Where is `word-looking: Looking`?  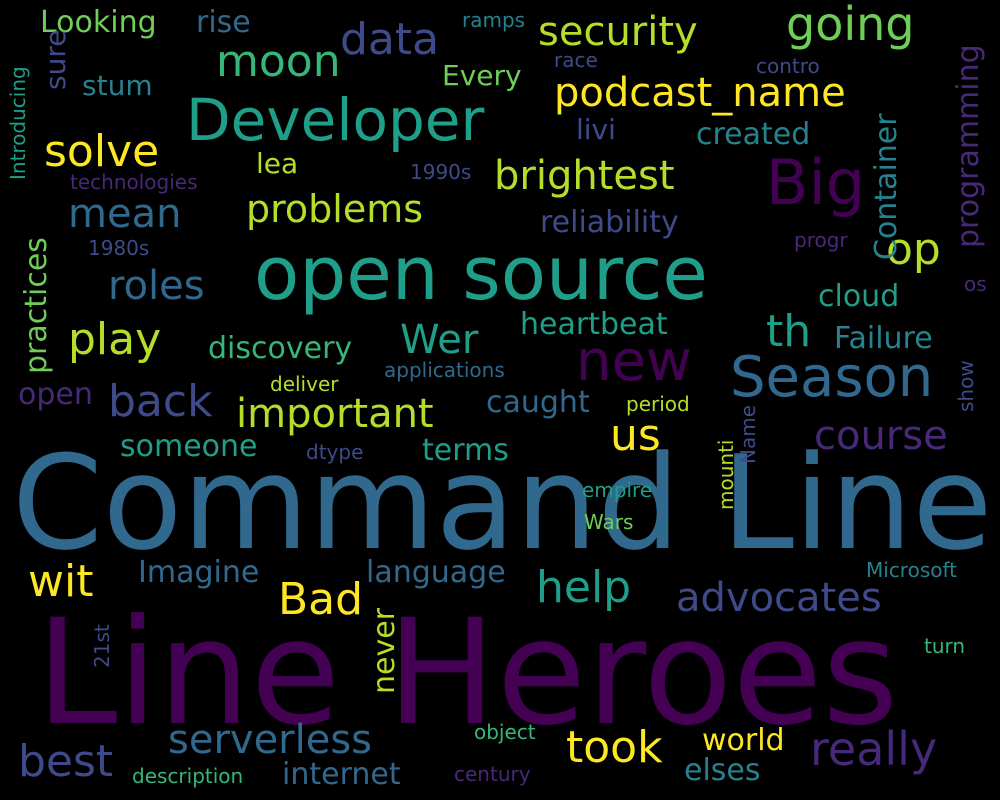
word-looking: Looking is located at coordinates (98, 22).